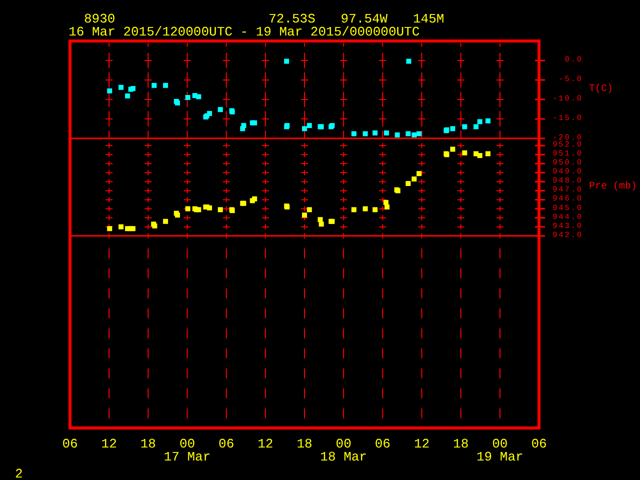 The image size is (640, 480). I want to click on chart-subtitle: 16 Mar 2015/120000UTC - 19 Mar 2015/000000UTC, so click(244, 32).